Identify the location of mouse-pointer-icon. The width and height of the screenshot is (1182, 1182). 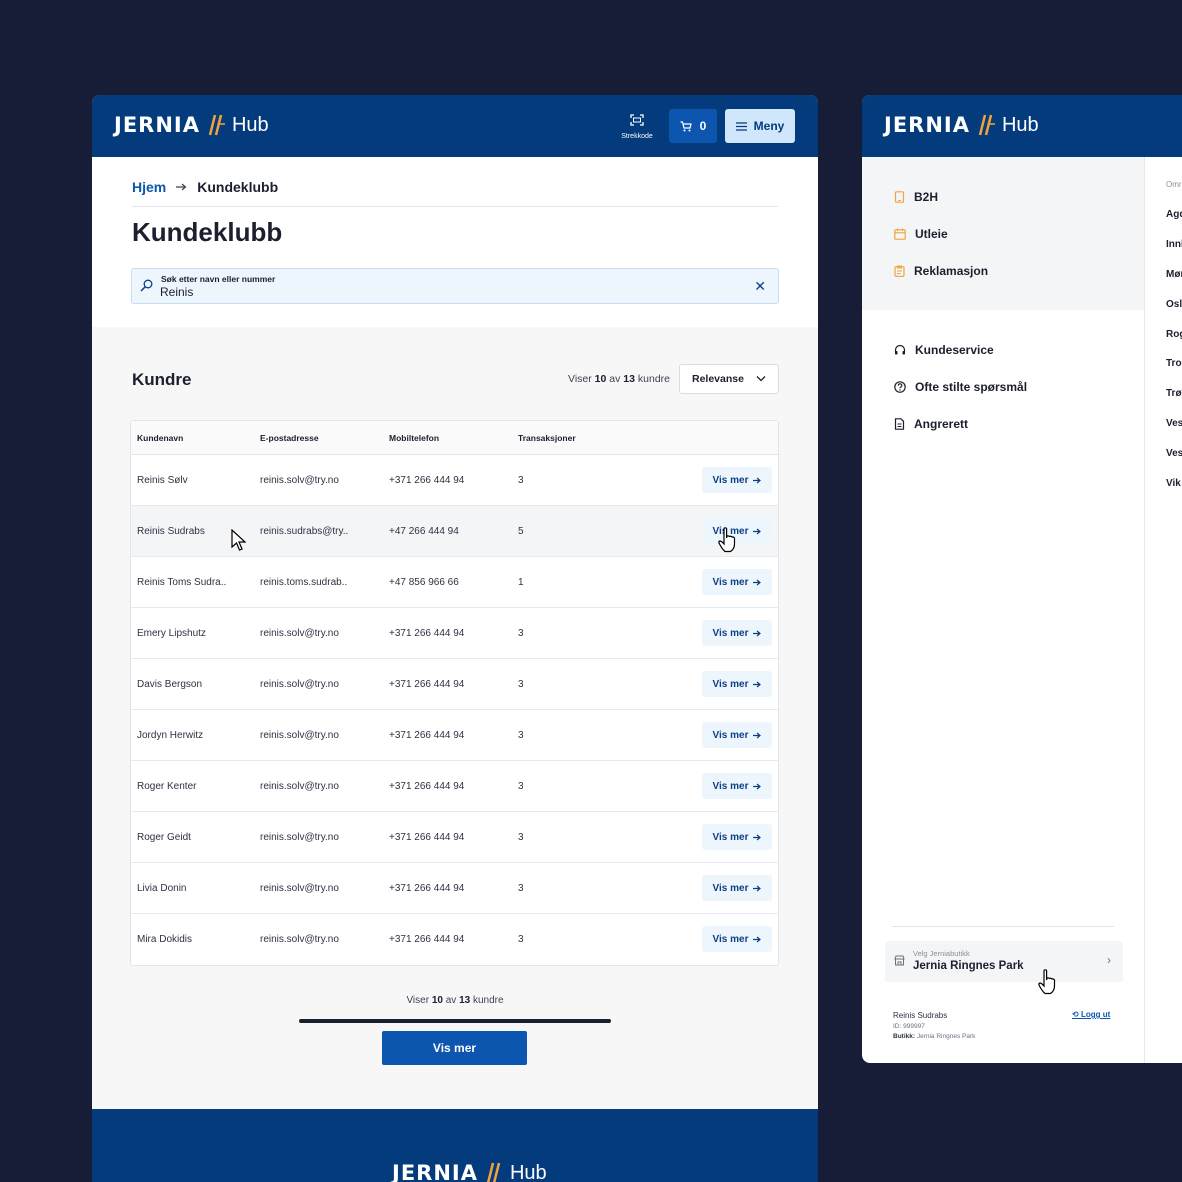
(239, 540).